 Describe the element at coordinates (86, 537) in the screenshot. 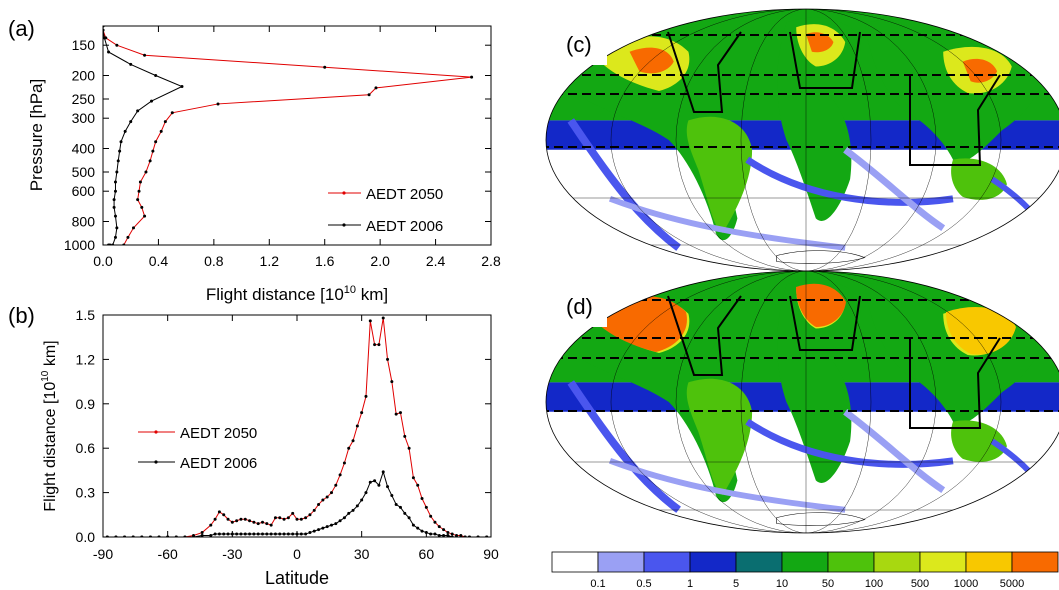

I see `b-ytick-label: 0.0` at that location.